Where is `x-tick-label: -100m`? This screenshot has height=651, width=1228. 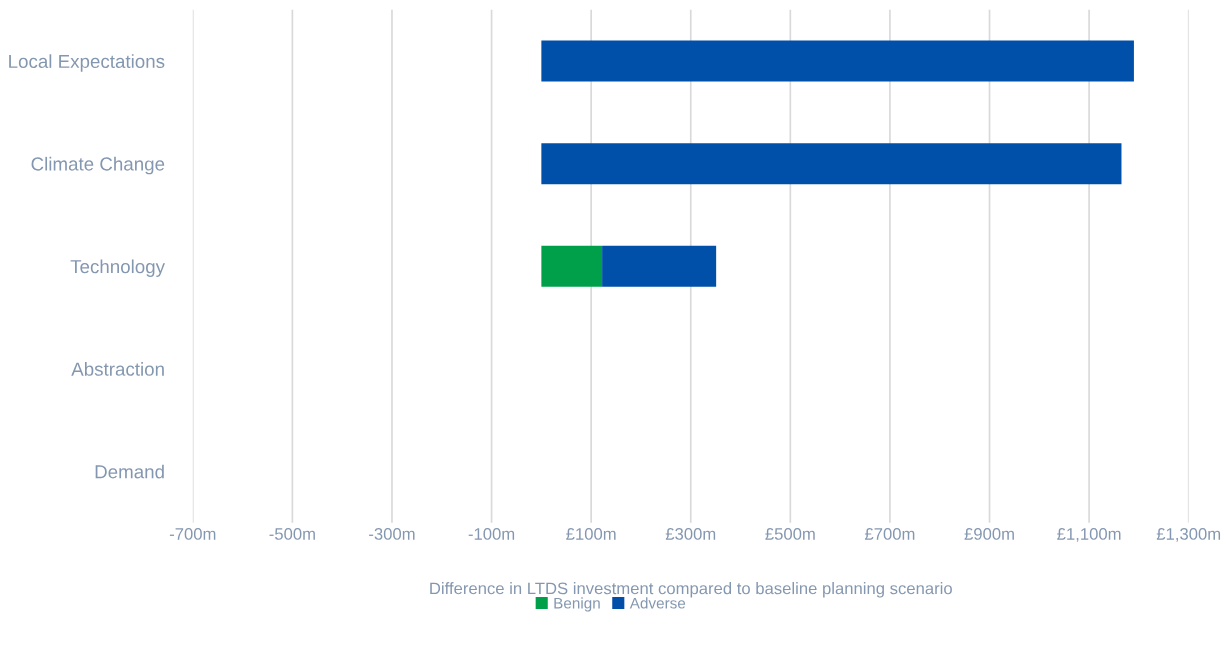 x-tick-label: -100m is located at coordinates (491, 534).